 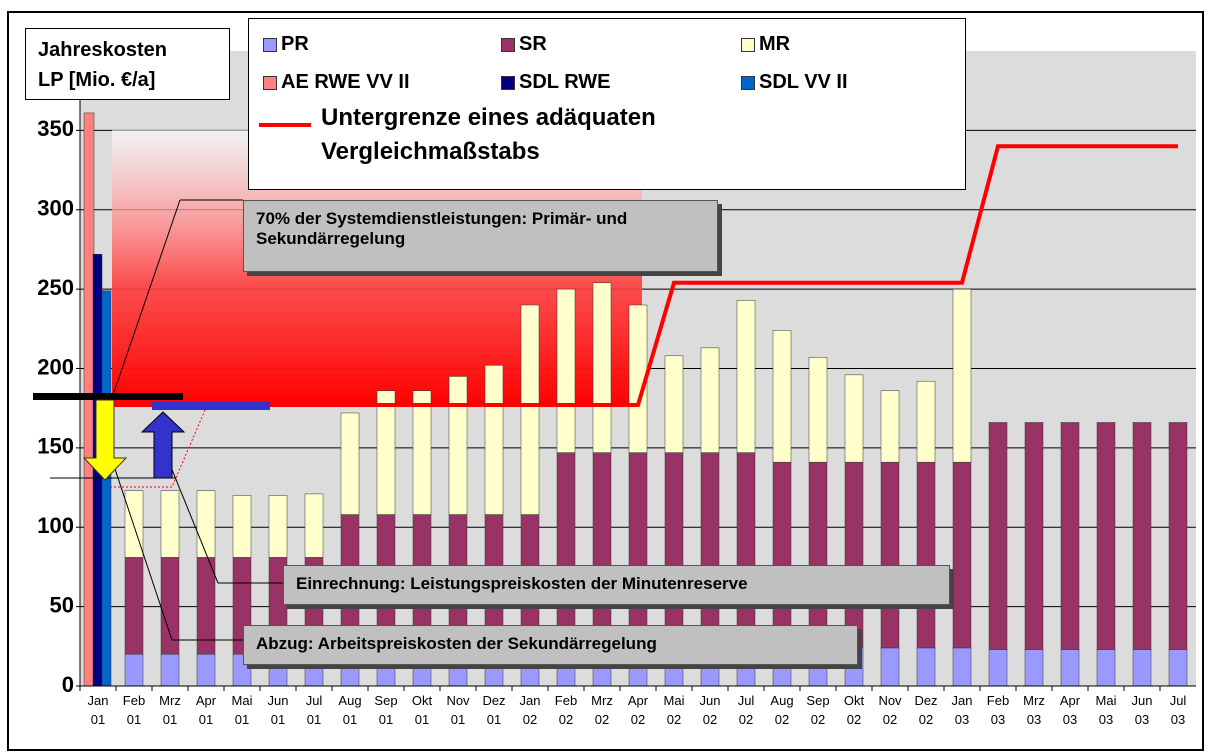 What do you see at coordinates (530, 710) in the screenshot?
I see `x-tick-label: Jan 02` at bounding box center [530, 710].